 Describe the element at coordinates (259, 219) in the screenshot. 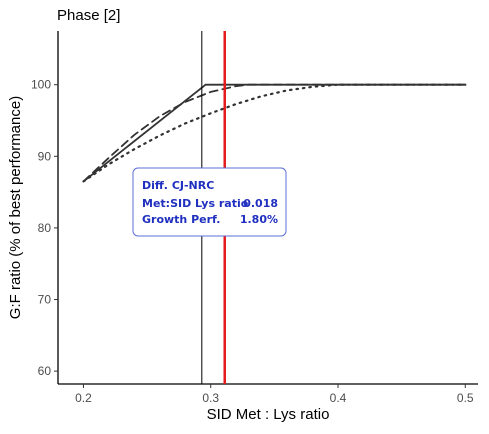

I see `annotation-row-value: 1.80%` at that location.